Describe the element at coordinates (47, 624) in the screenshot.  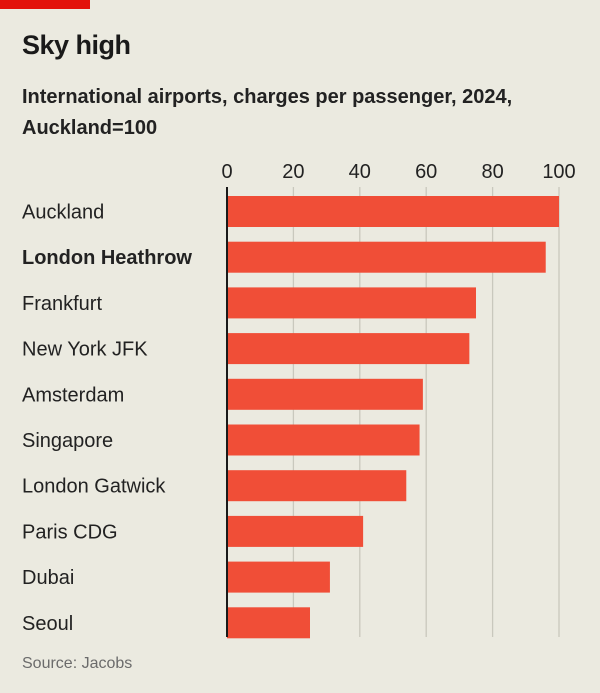
I see `category-label: Seoul` at that location.